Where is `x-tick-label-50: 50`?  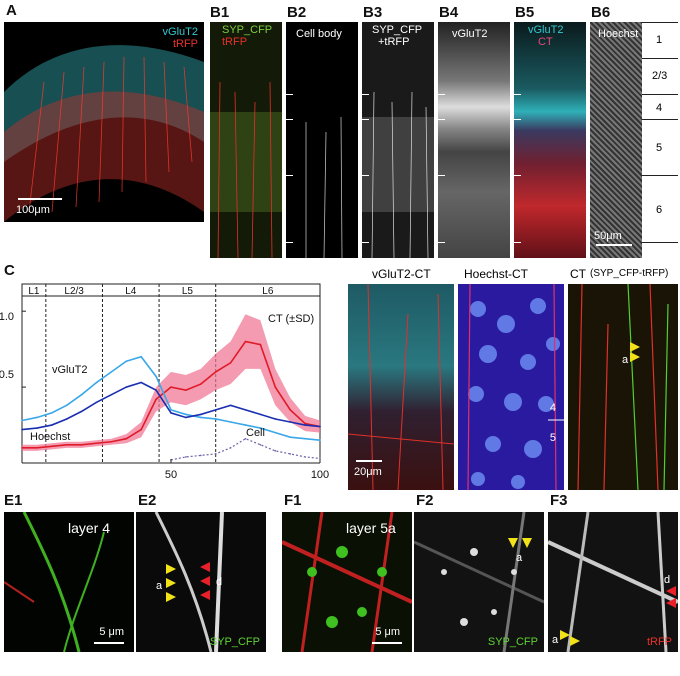 x-tick-label-50: 50 is located at coordinates (171, 475).